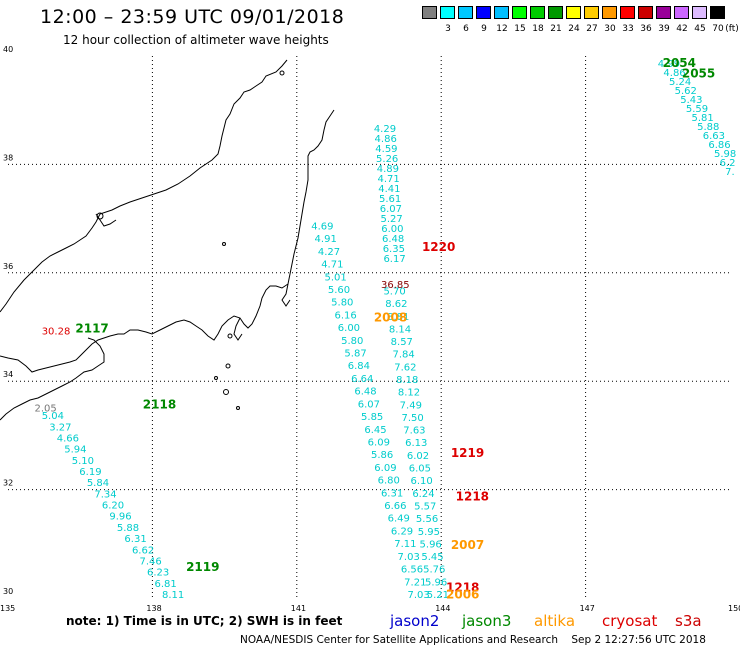 The height and width of the screenshot is (650, 740). I want to click on wave-height-value: 6.07, so click(369, 404).